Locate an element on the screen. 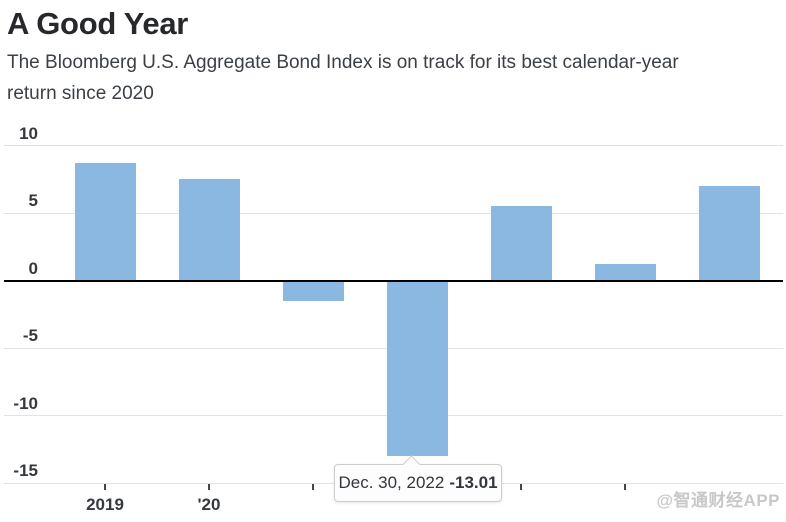  watermark: @智通财经APP is located at coordinates (718, 500).